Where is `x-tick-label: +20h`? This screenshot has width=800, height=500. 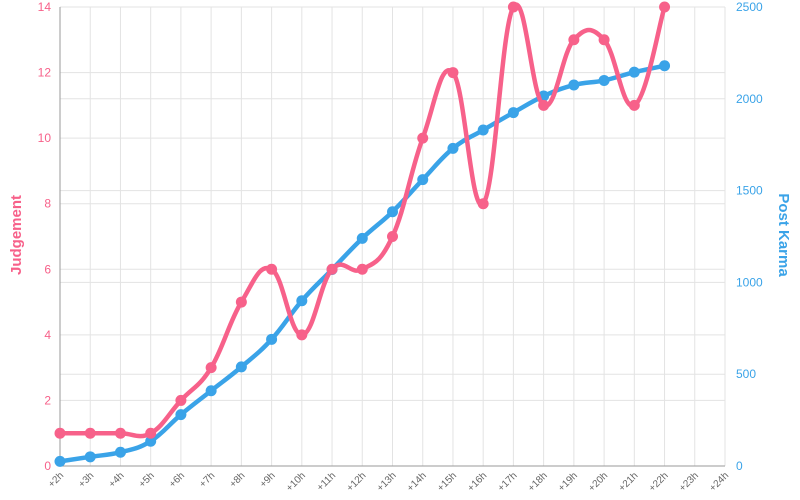
x-tick-label: +20h is located at coordinates (599, 482).